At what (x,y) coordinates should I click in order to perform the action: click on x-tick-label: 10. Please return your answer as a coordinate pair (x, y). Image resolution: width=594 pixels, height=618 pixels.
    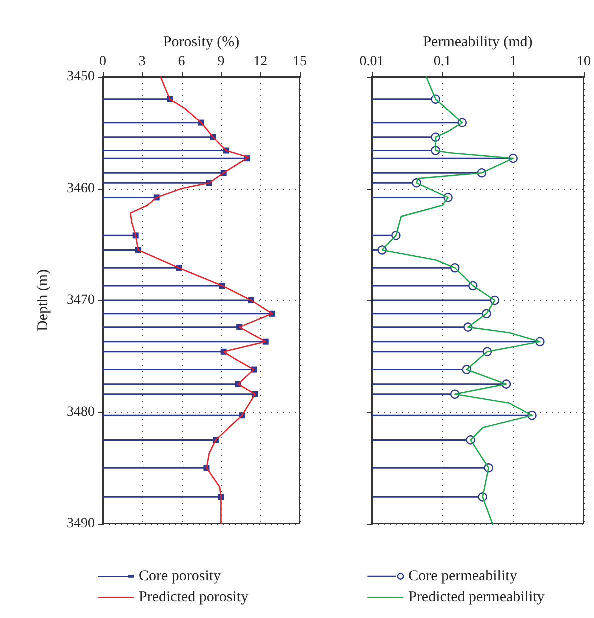
    Looking at the image, I should click on (584, 62).